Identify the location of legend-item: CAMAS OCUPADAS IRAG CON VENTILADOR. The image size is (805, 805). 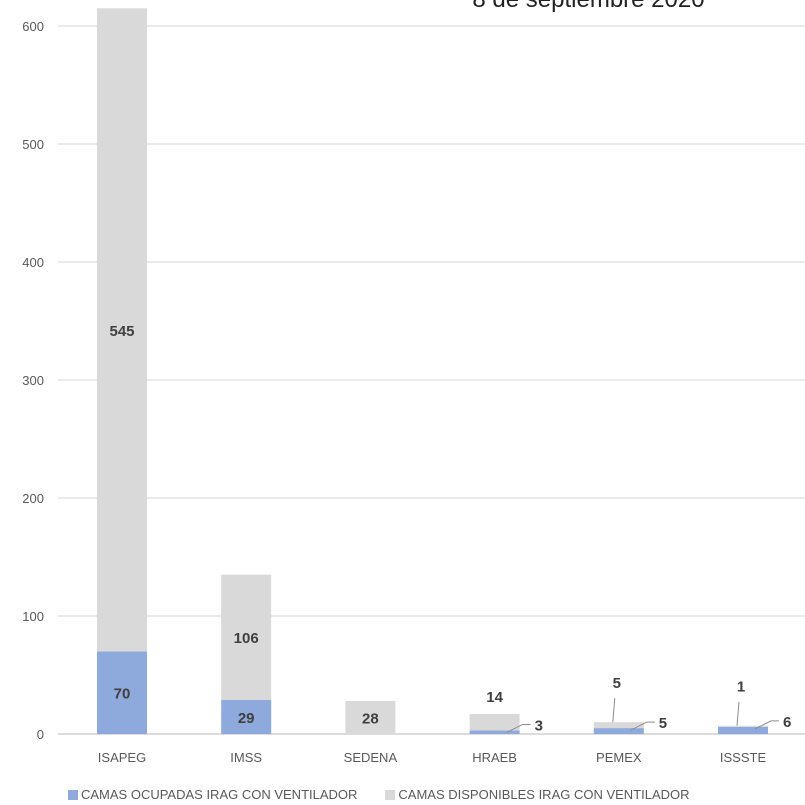
(212, 794).